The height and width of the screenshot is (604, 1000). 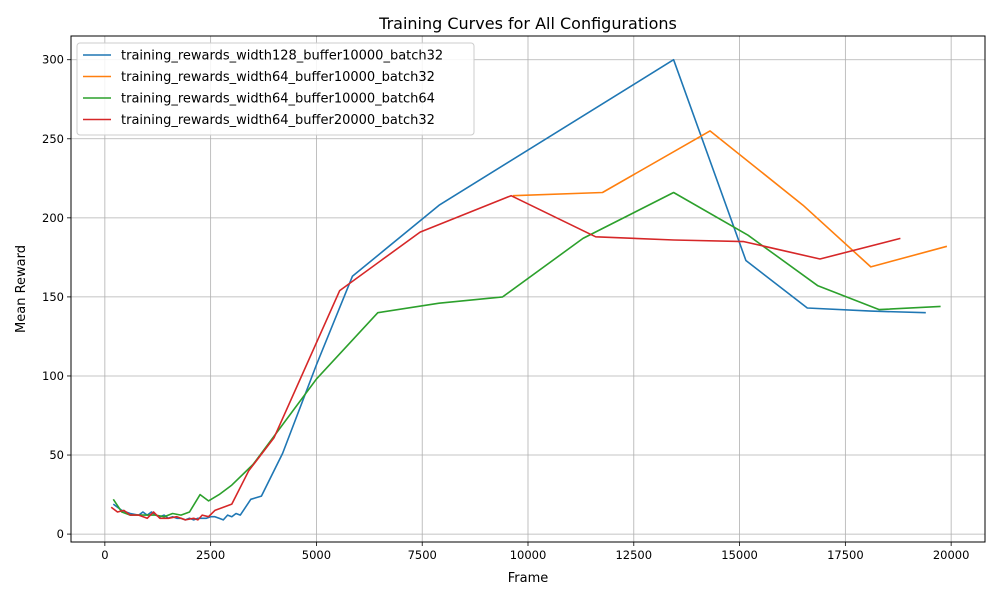 What do you see at coordinates (210, 555) in the screenshot?
I see `x-tick-label: 2500` at bounding box center [210, 555].